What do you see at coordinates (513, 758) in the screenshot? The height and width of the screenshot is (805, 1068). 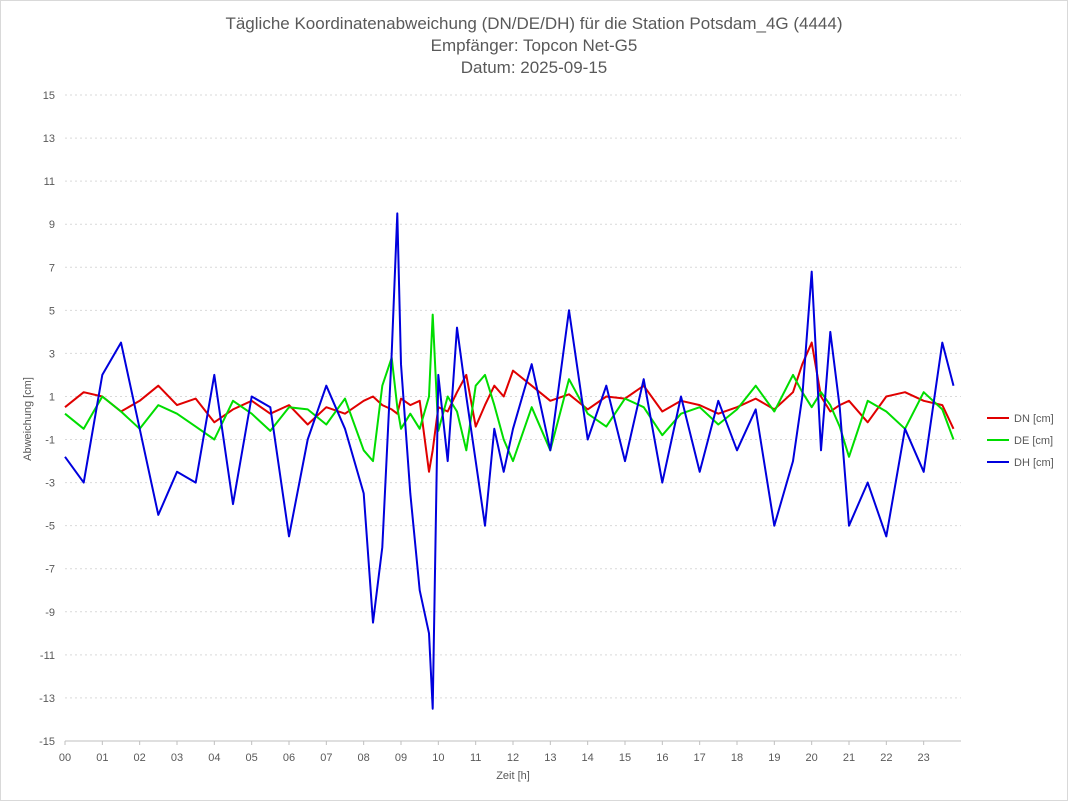 I see `x-tick-label: 12` at bounding box center [513, 758].